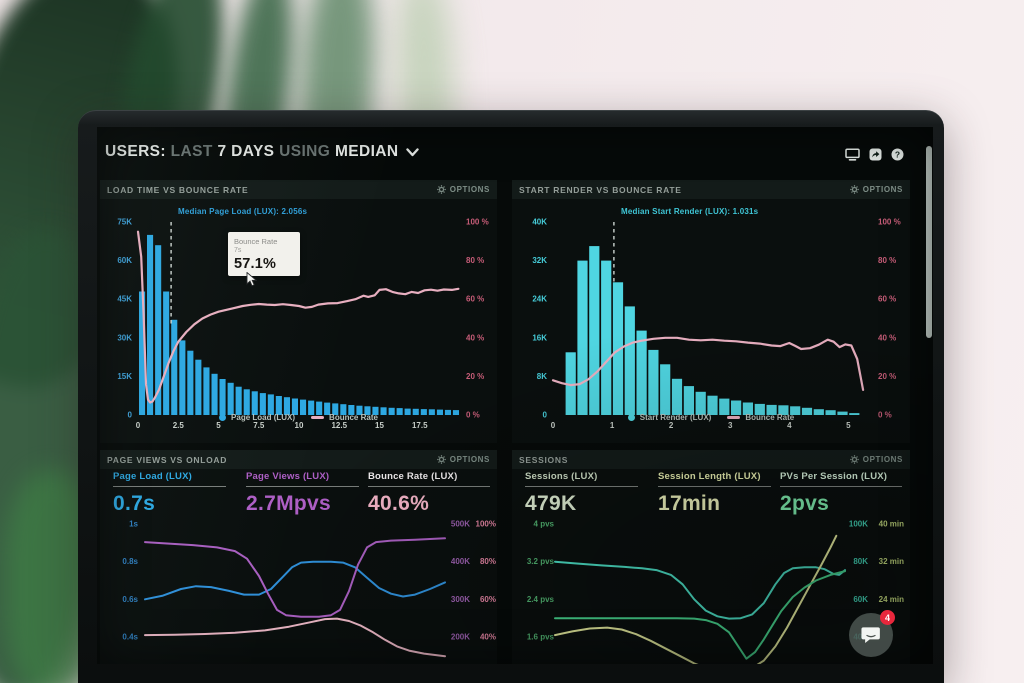 The height and width of the screenshot is (683, 1024). I want to click on metric-bounce-rate: Bounce Rate (LUX) 40.6%, so click(429, 493).